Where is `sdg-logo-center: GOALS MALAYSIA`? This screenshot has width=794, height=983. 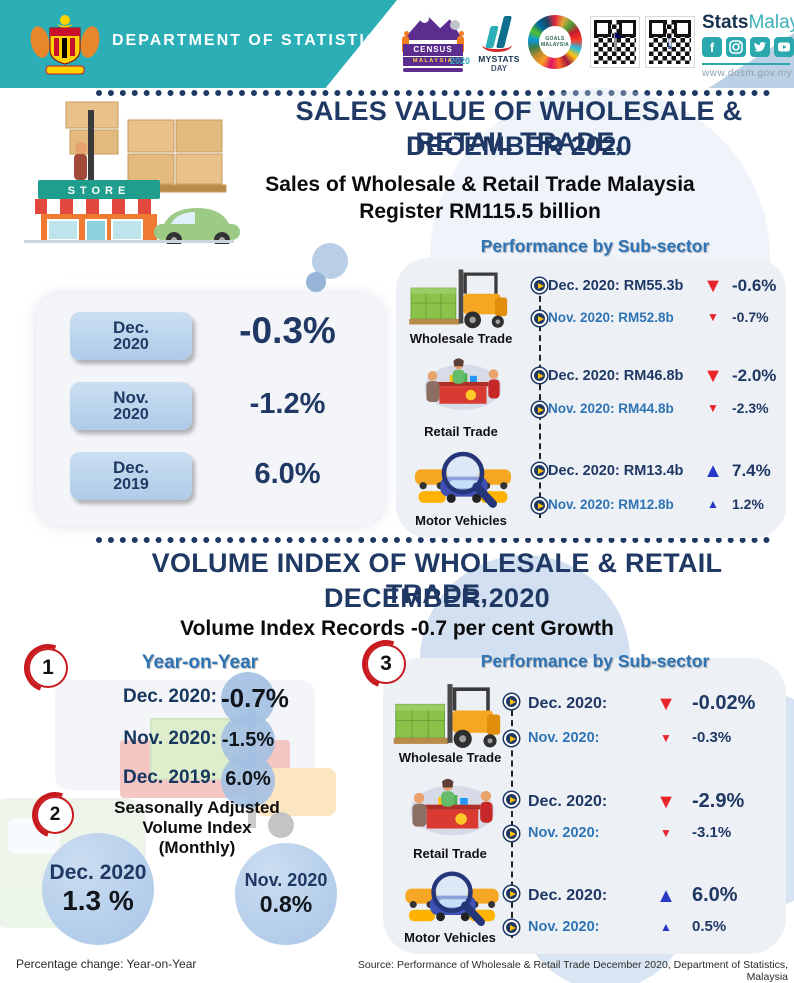 sdg-logo-center: GOALS MALAYSIA is located at coordinates (555, 42).